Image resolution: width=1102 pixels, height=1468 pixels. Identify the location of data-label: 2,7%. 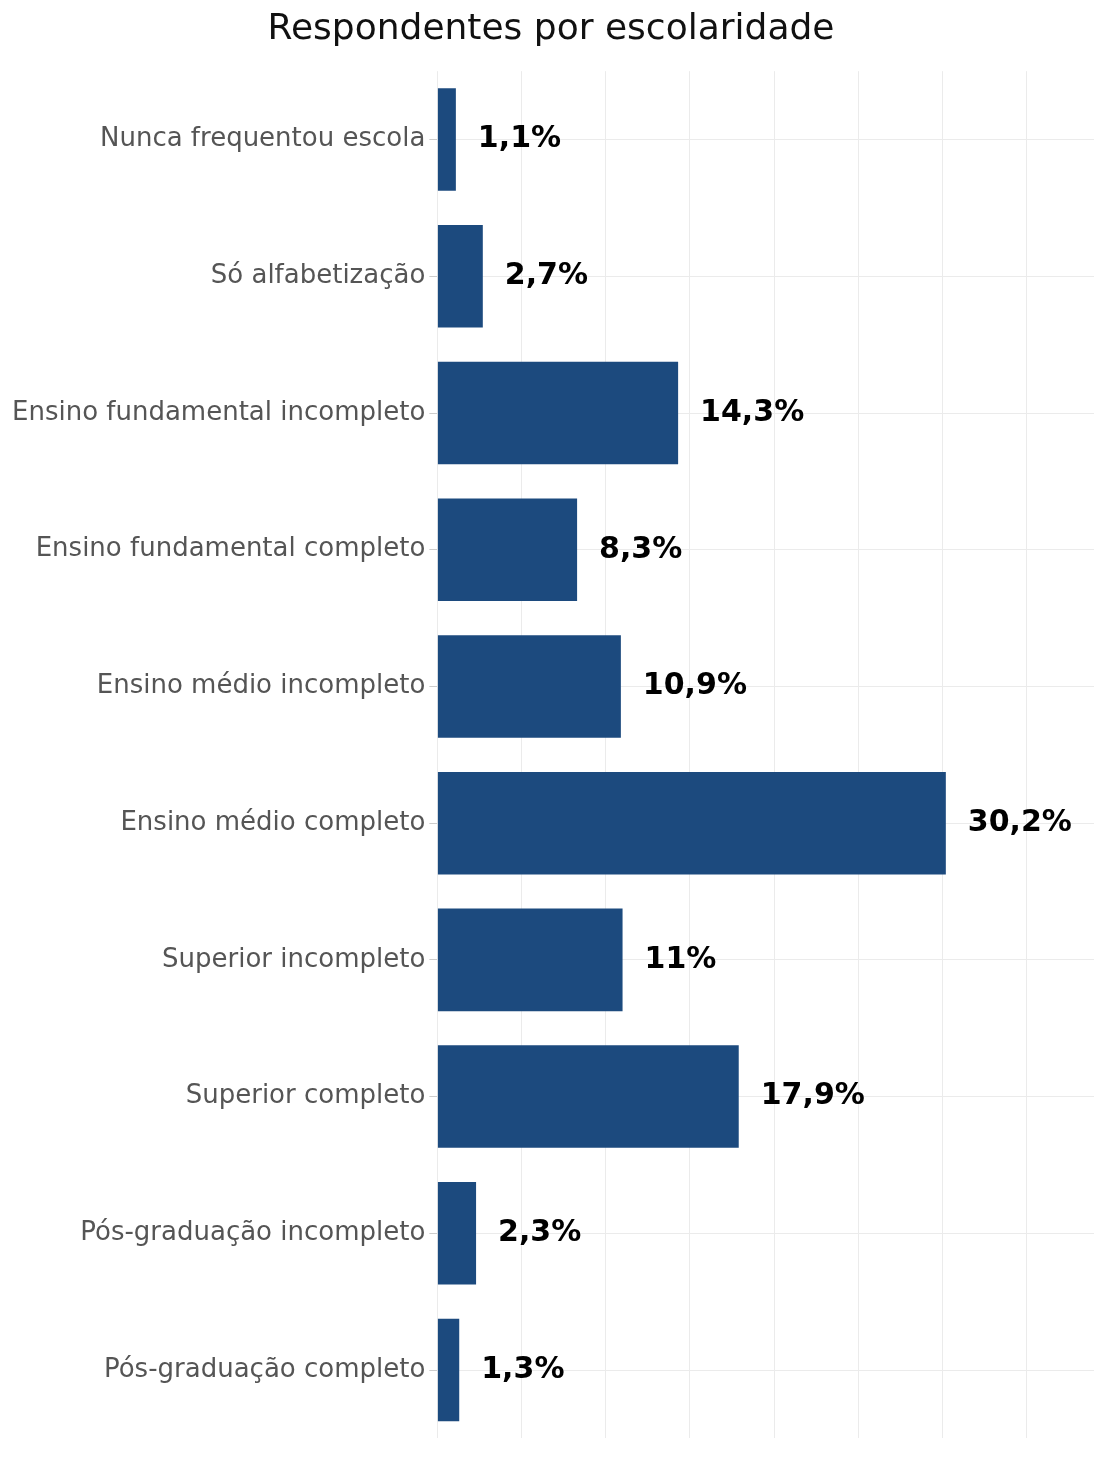
(546, 274).